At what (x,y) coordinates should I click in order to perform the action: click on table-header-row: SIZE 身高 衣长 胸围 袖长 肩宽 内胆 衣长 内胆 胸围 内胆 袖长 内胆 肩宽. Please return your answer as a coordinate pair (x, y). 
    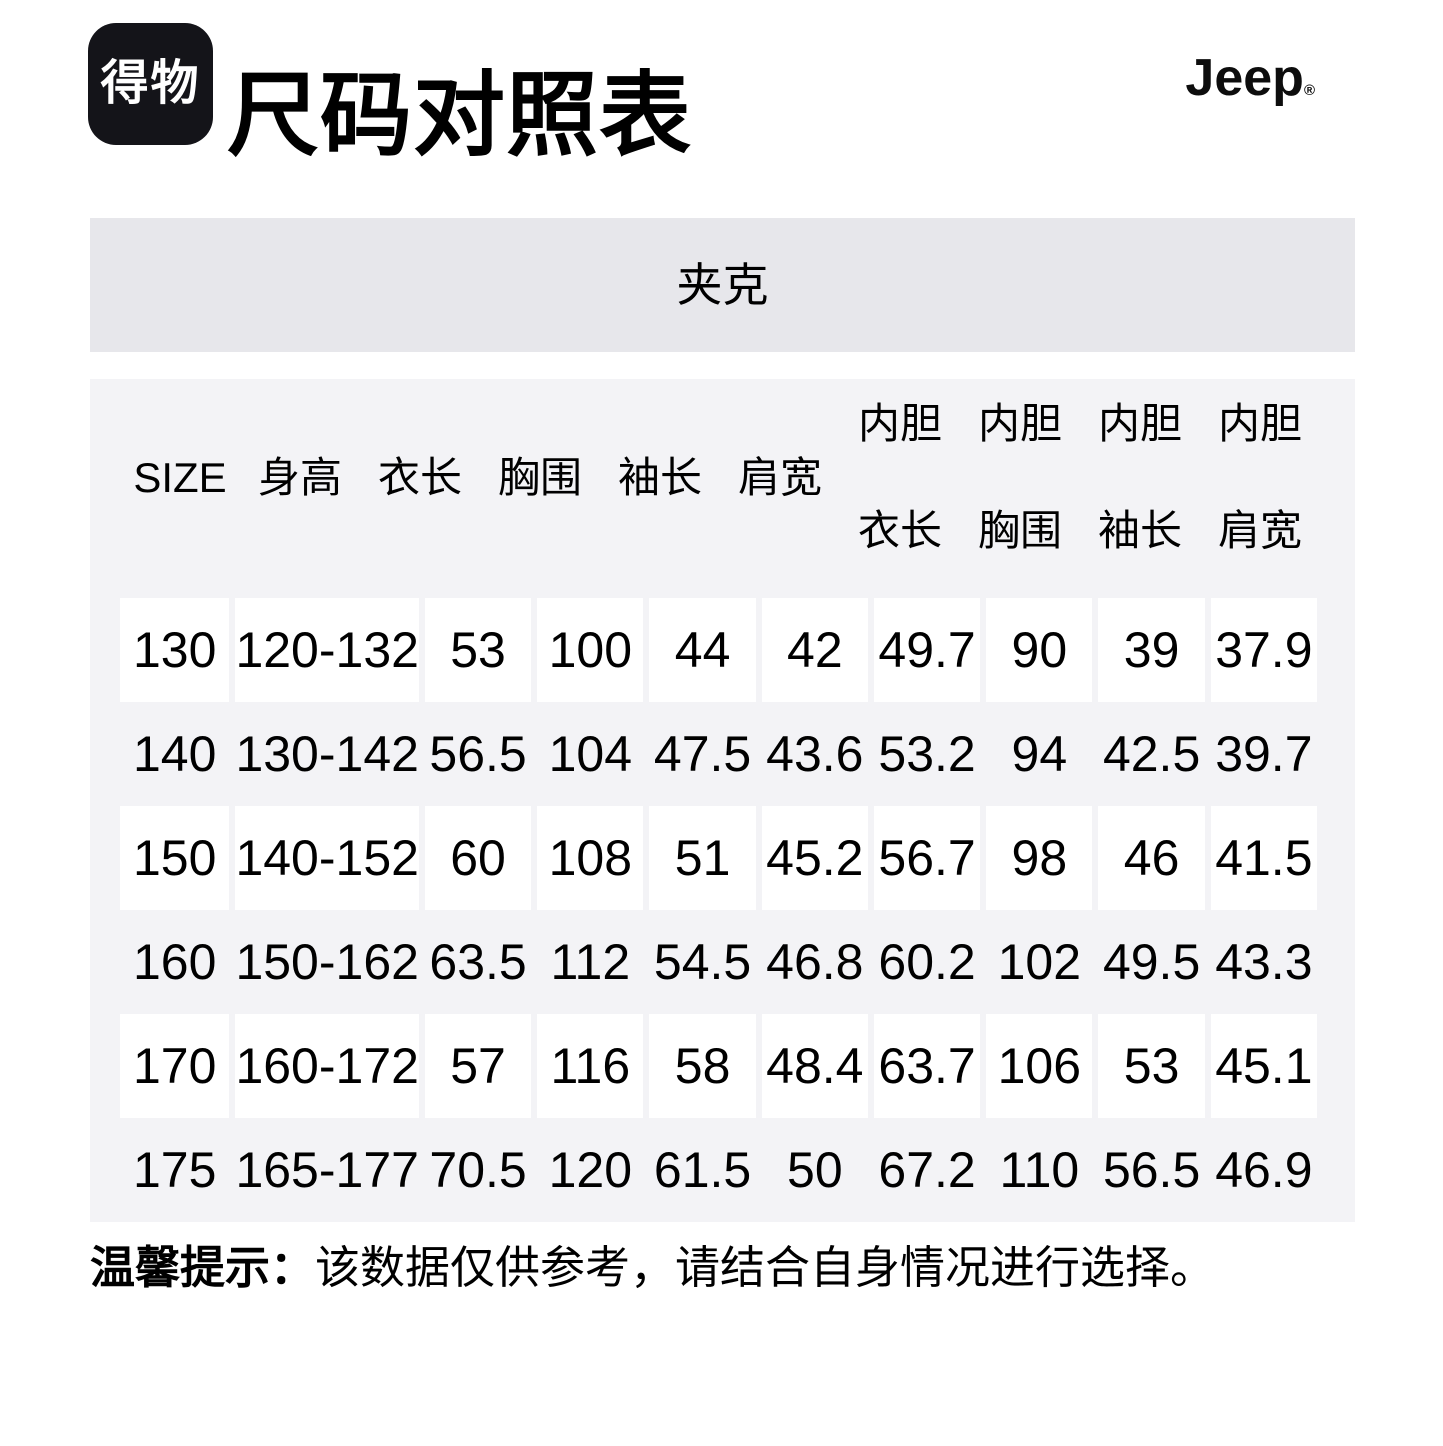
    Looking at the image, I should click on (722, 488).